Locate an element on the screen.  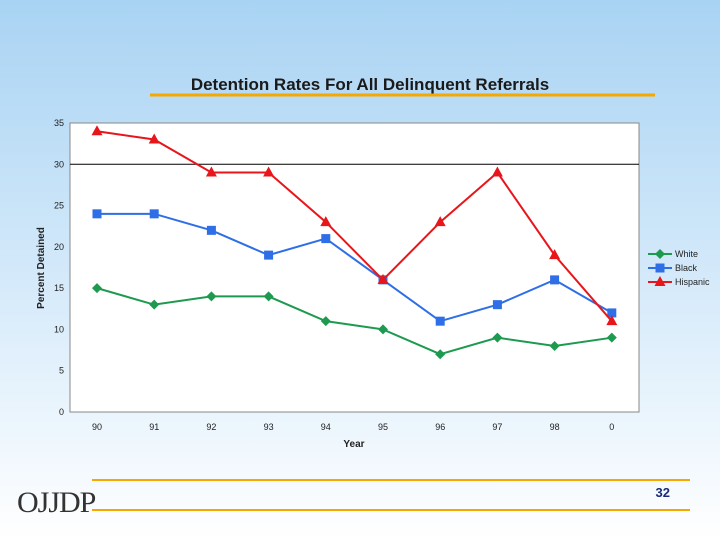
legend-label-hispanic: Hispanic is located at coordinates (692, 282).